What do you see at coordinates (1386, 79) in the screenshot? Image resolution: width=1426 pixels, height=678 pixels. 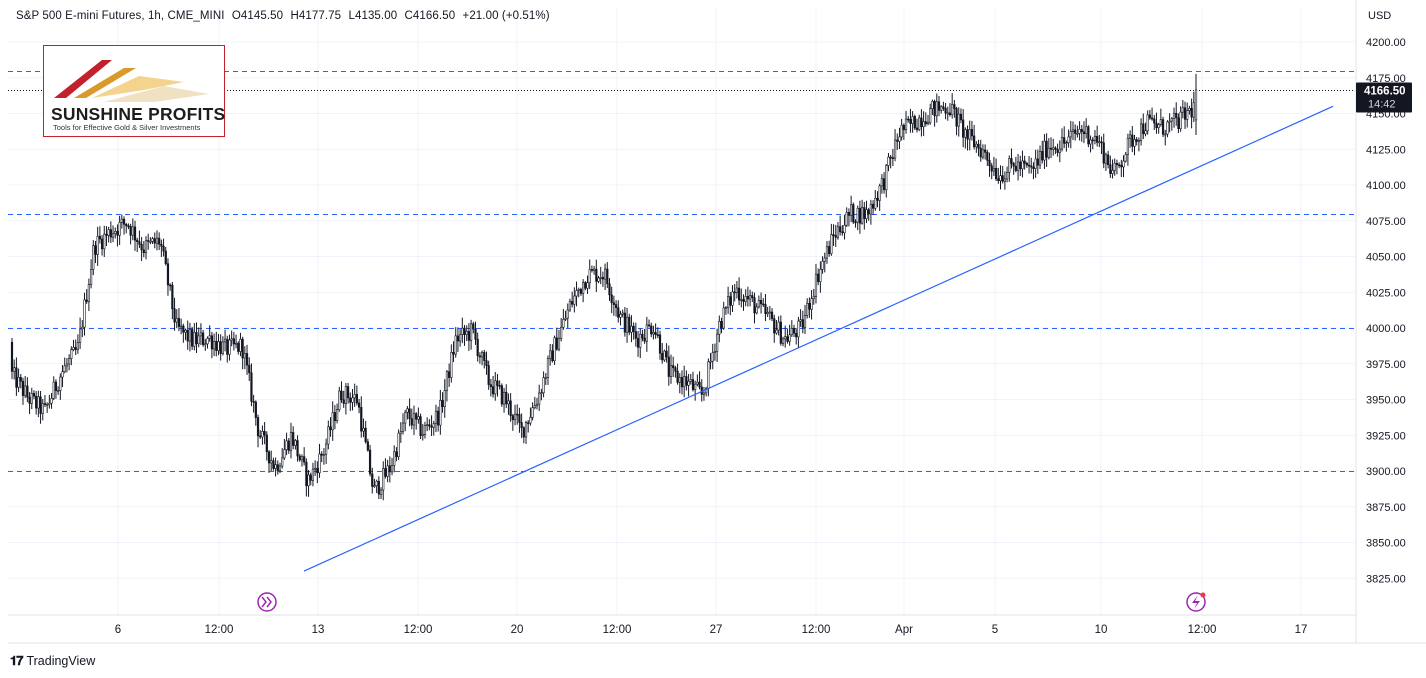 I see `price-tick-label: 4175.00` at bounding box center [1386, 79].